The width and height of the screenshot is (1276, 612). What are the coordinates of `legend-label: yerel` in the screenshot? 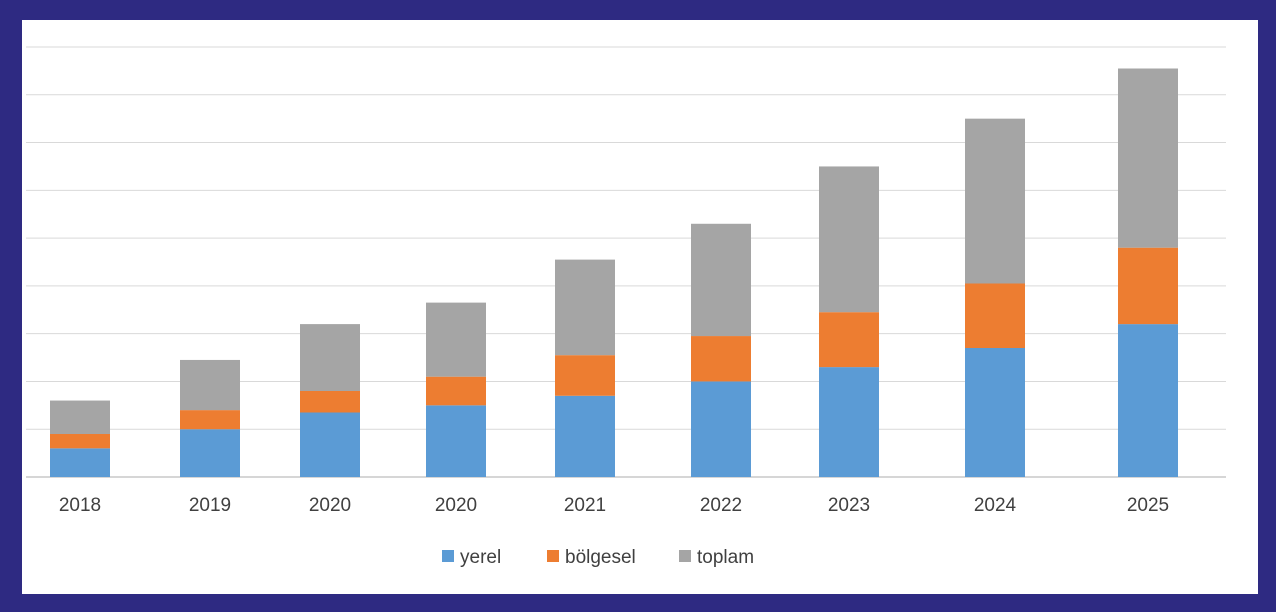 It's located at (480, 557).